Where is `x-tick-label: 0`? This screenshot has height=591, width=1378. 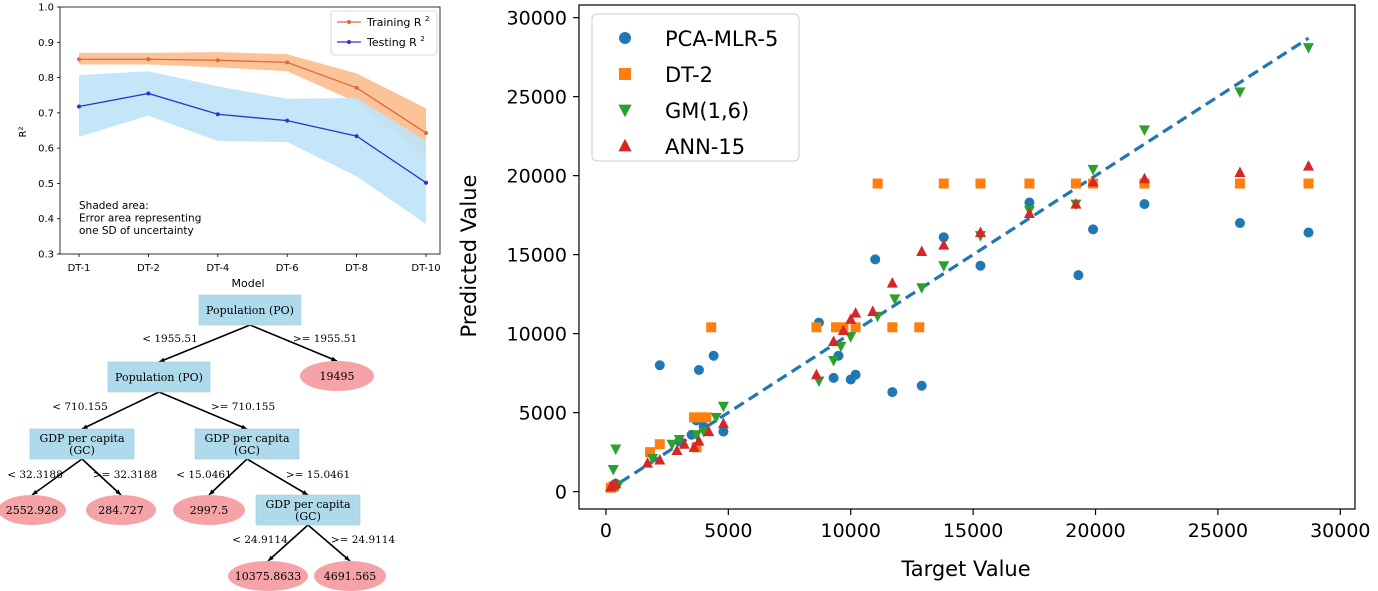 x-tick-label: 0 is located at coordinates (606, 531).